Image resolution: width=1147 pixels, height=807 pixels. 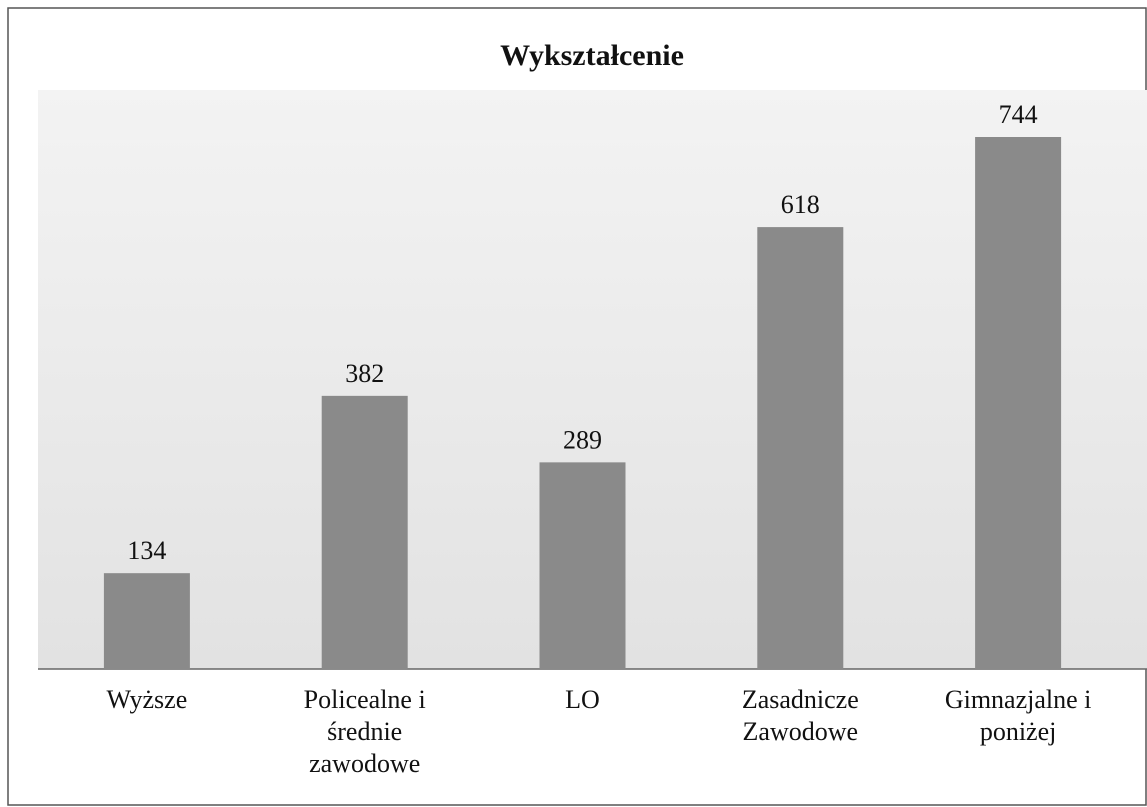 I want to click on chart-title: Wykształcenie, so click(x=592, y=55).